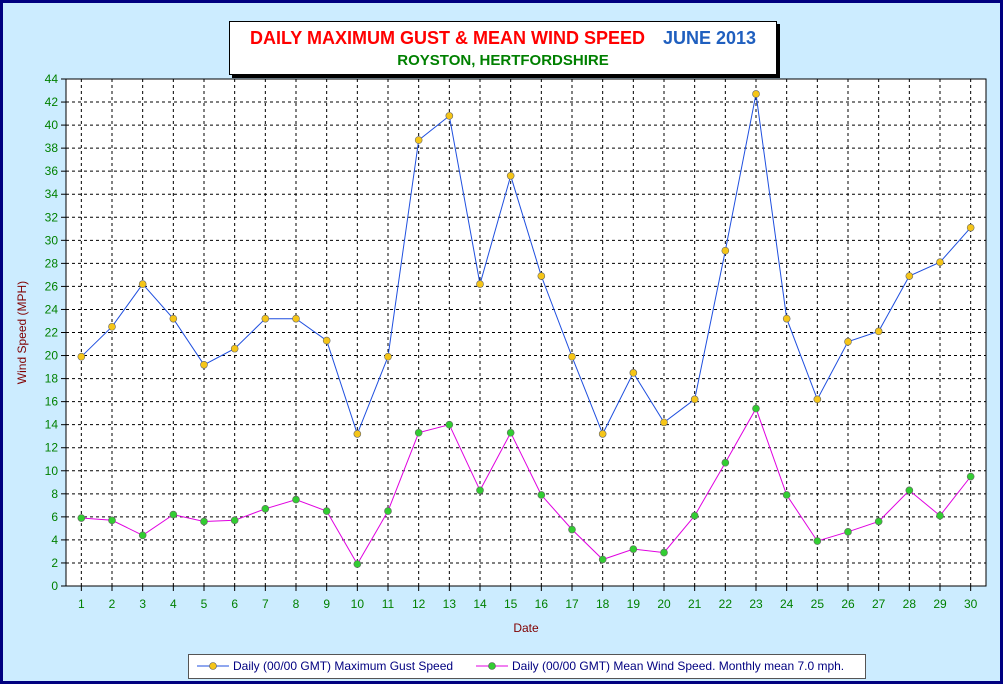 The width and height of the screenshot is (1003, 684). What do you see at coordinates (54, 517) in the screenshot?
I see `y-tick-label: 6` at bounding box center [54, 517].